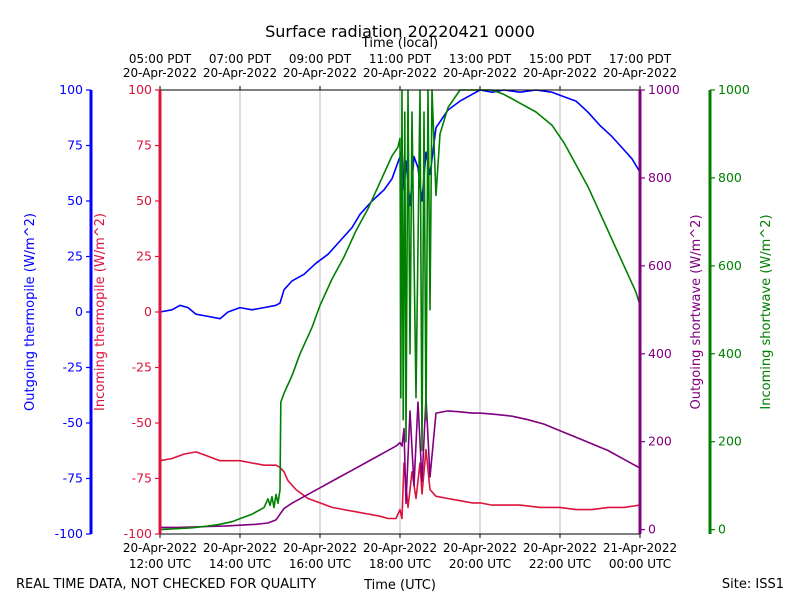 Image resolution: width=800 pixels, height=600 pixels. I want to click on incoming_shortwave-tick-label: 200, so click(730, 441).